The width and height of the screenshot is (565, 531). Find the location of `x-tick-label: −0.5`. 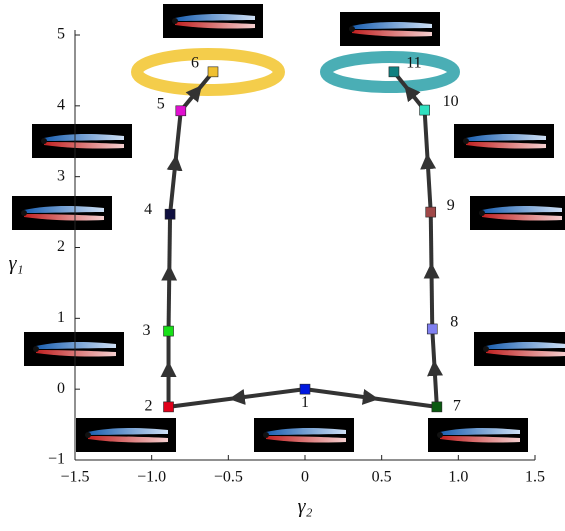

x-tick-label: −0.5 is located at coordinates (228, 477).